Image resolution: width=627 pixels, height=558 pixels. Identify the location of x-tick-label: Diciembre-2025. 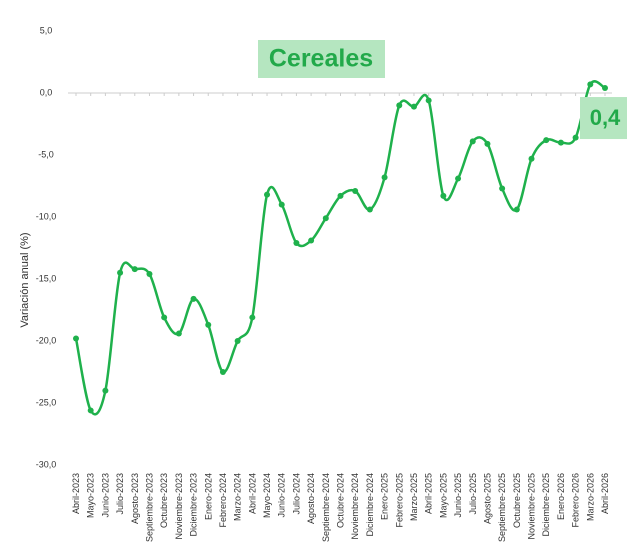
(546, 505).